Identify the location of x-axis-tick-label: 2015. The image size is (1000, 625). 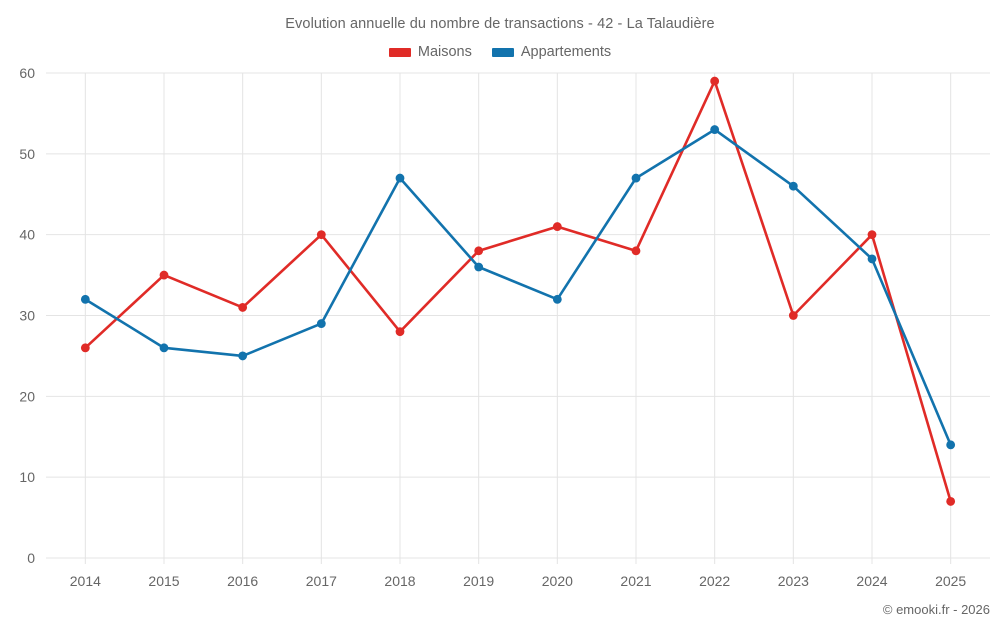
(163, 581).